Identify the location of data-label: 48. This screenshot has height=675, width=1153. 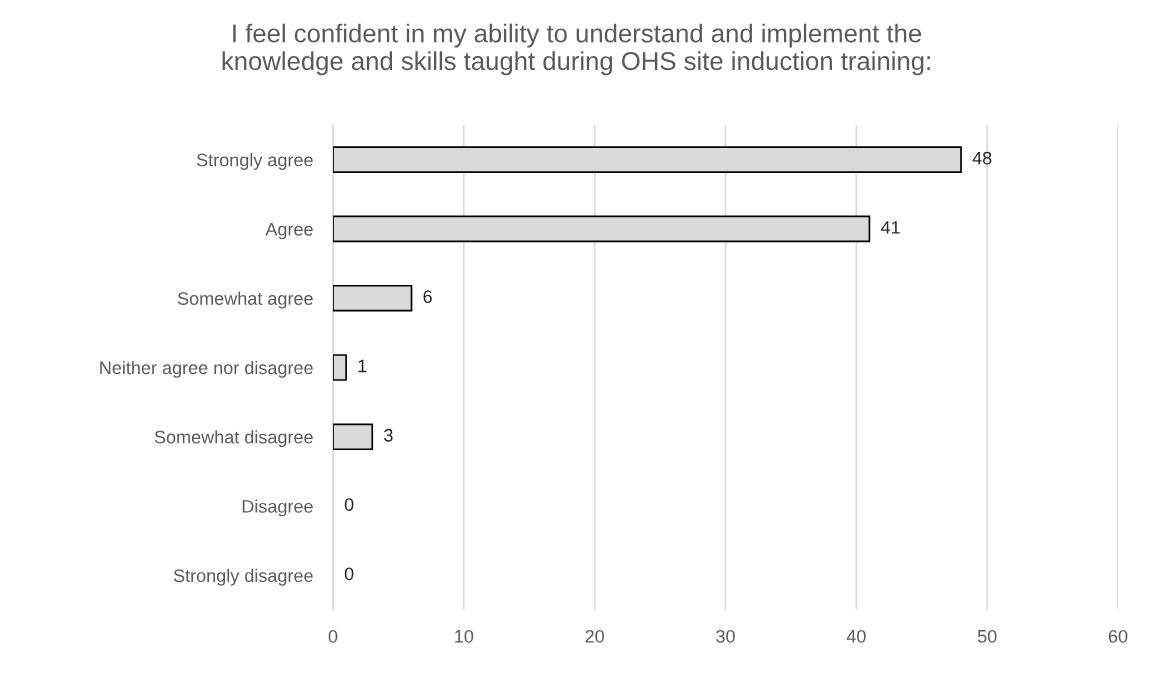
(982, 158).